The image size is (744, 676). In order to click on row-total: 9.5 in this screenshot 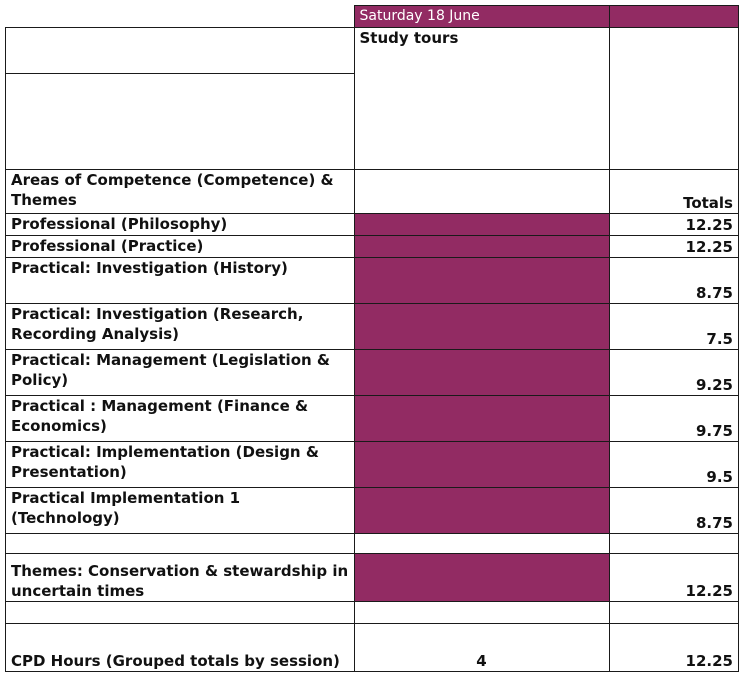, I will do `click(673, 464)`.